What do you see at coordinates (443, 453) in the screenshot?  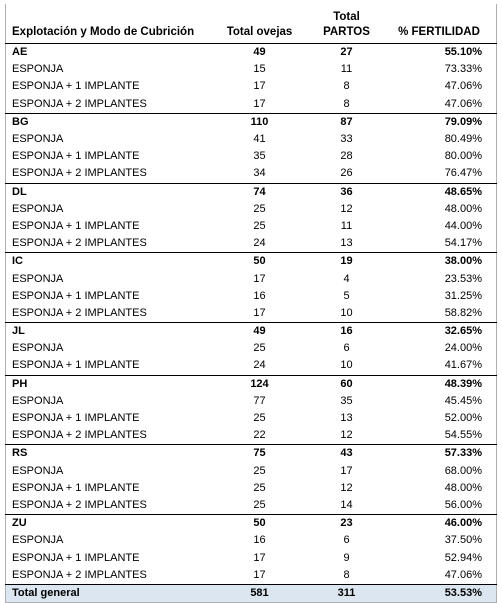 I see `cell: 57.33%` at bounding box center [443, 453].